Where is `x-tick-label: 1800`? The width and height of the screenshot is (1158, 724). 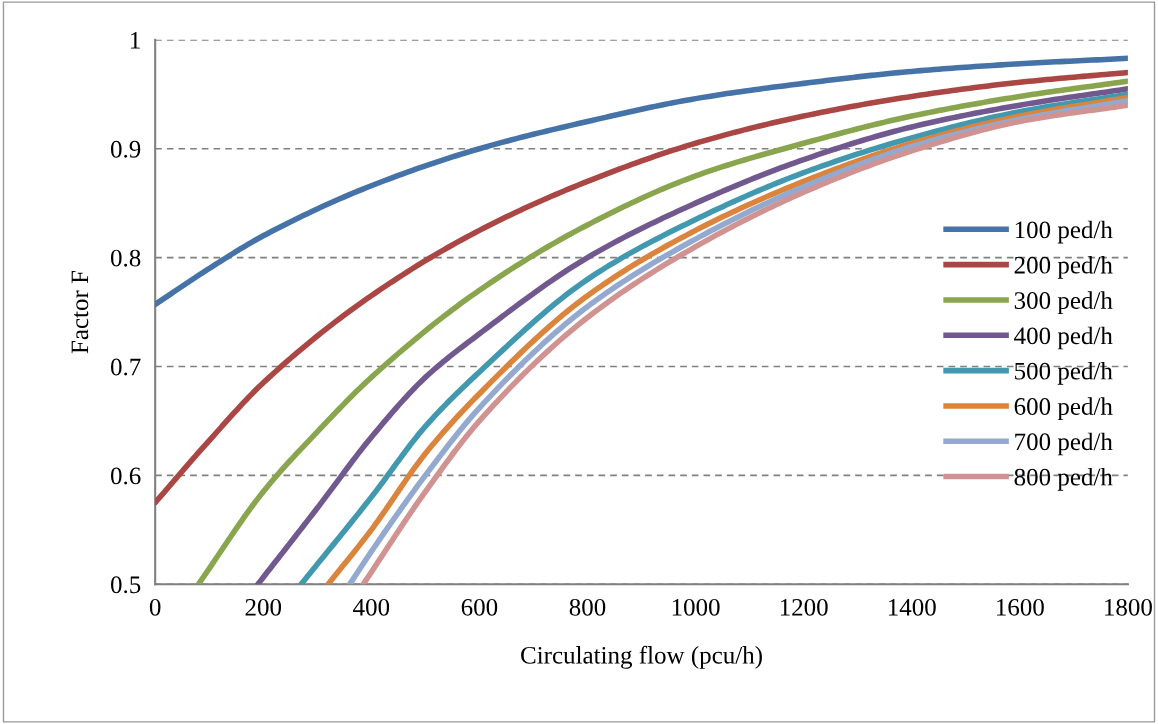
x-tick-label: 1800 is located at coordinates (1128, 607).